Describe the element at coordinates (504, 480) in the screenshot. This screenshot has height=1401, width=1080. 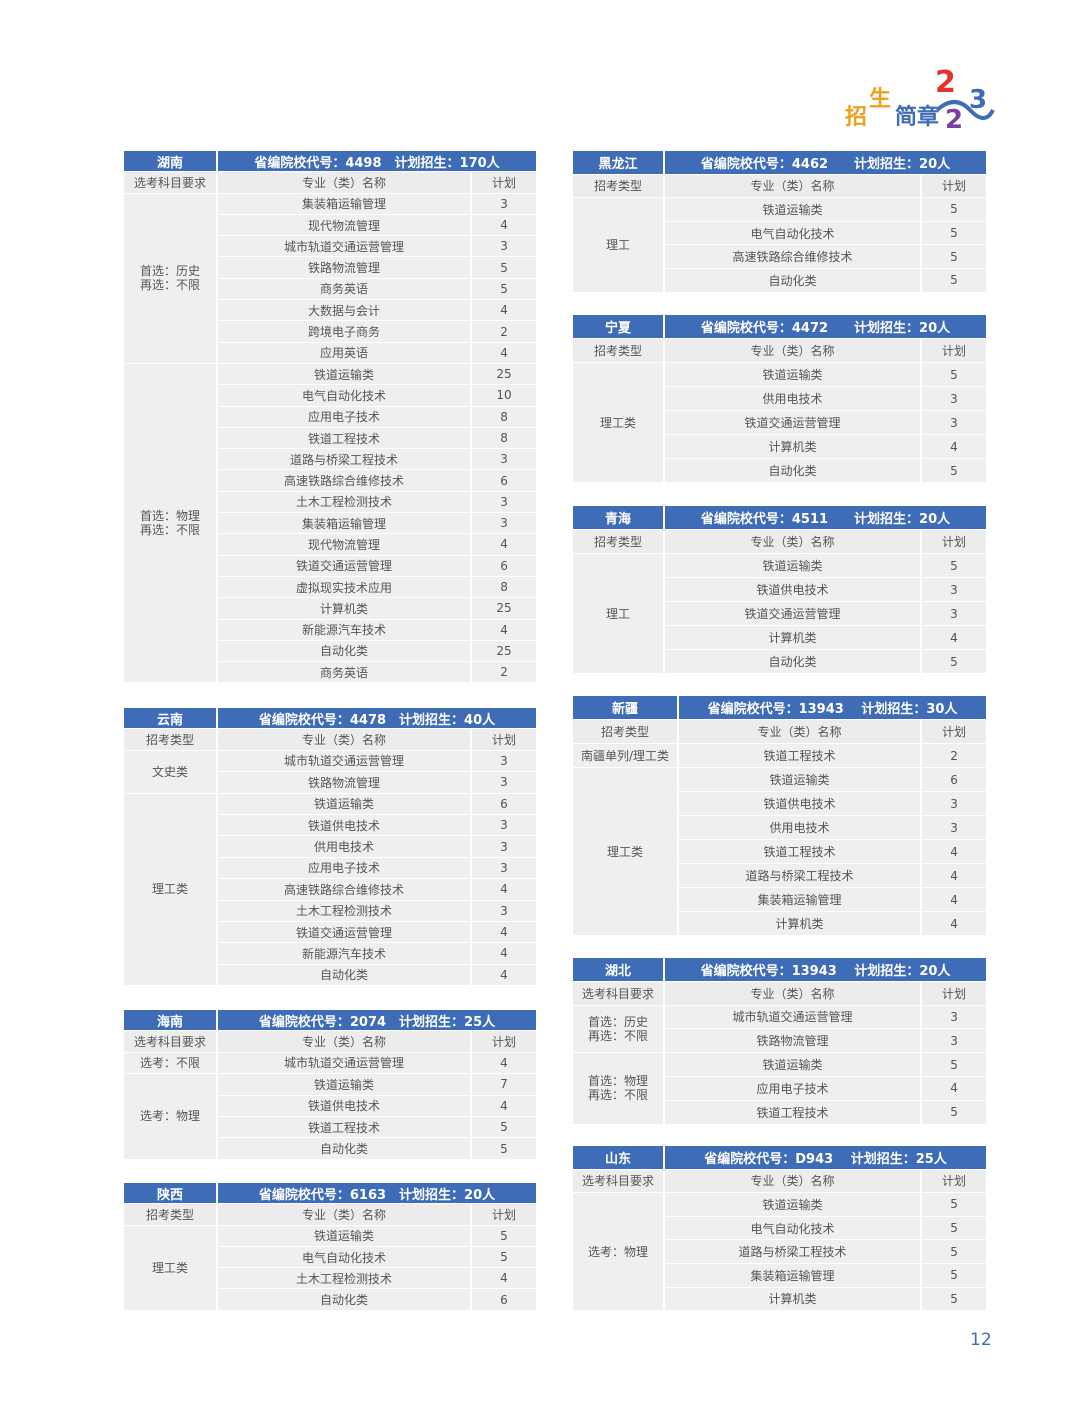
I see `plan-count: 6` at that location.